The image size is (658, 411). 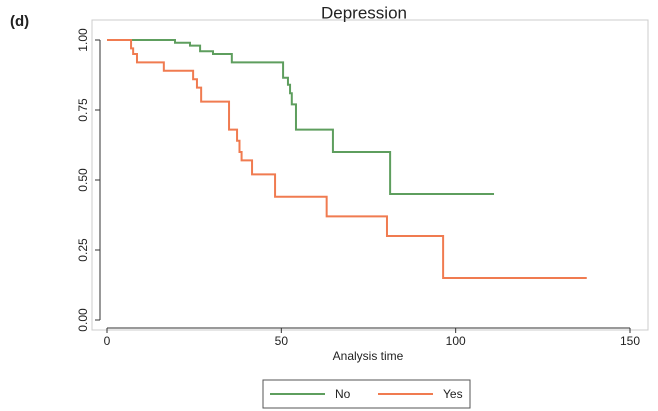 What do you see at coordinates (19, 21) in the screenshot?
I see `panel-label: (d)` at bounding box center [19, 21].